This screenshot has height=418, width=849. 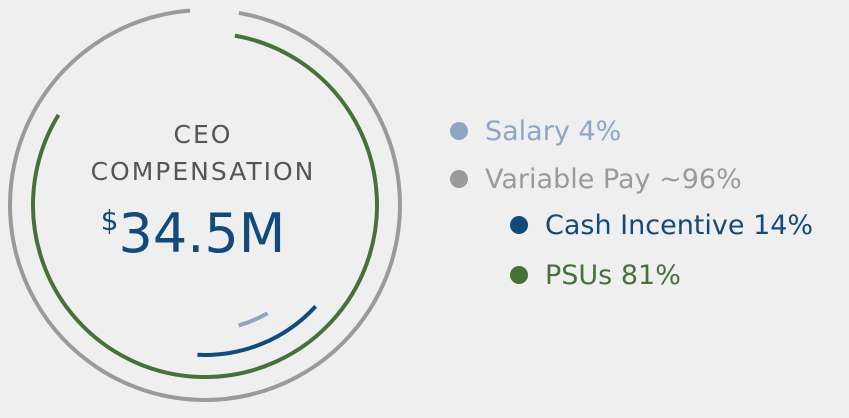 I want to click on legend-value: 4%, so click(x=599, y=131).